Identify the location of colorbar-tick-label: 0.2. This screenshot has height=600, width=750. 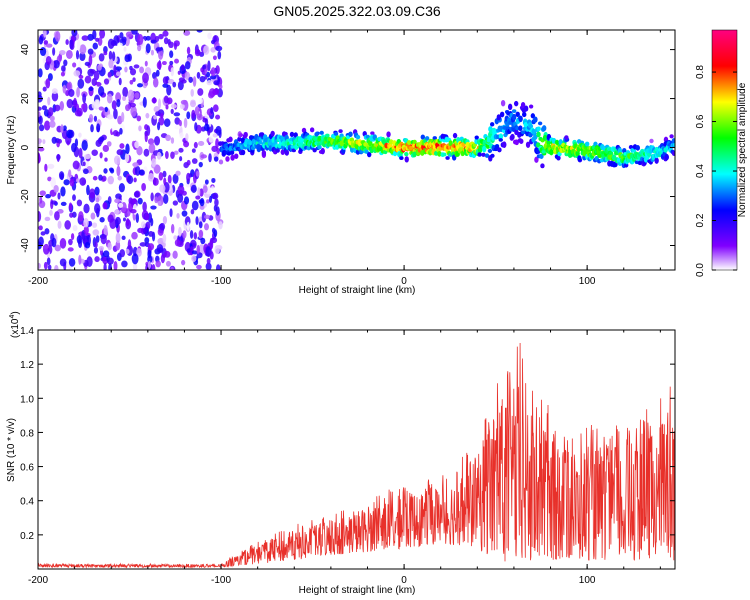
(700, 220).